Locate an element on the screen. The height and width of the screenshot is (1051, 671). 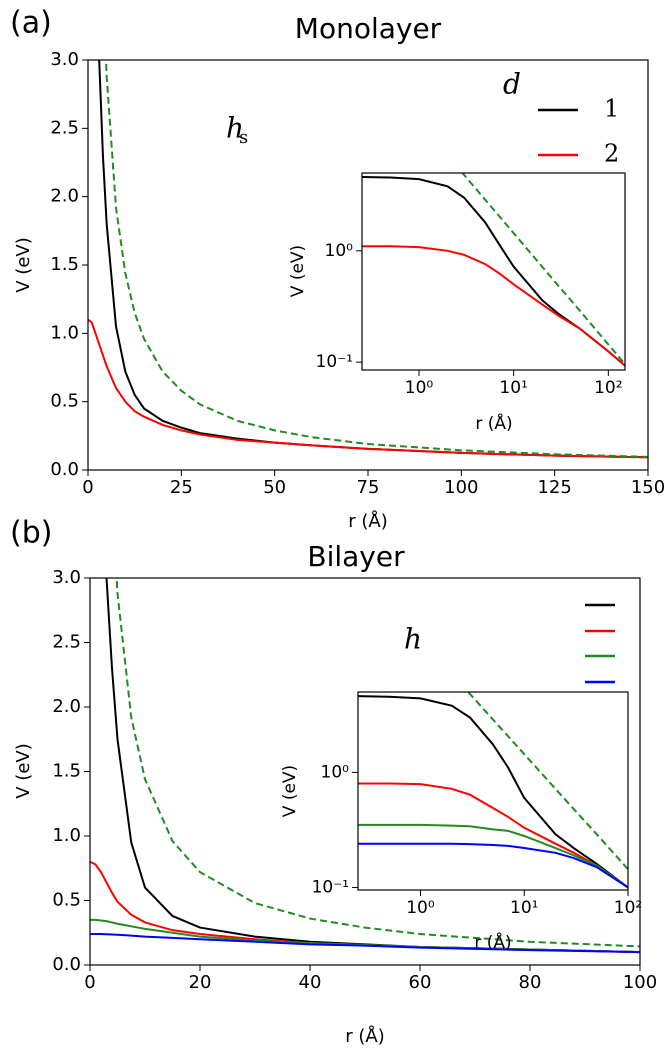
x-tick-label: 80 is located at coordinates (530, 982).